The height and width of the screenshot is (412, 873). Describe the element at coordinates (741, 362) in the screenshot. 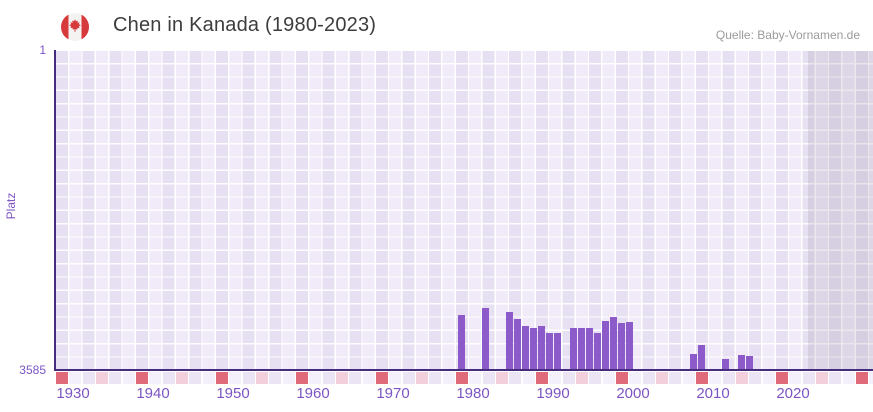

I see `bar-2013` at that location.